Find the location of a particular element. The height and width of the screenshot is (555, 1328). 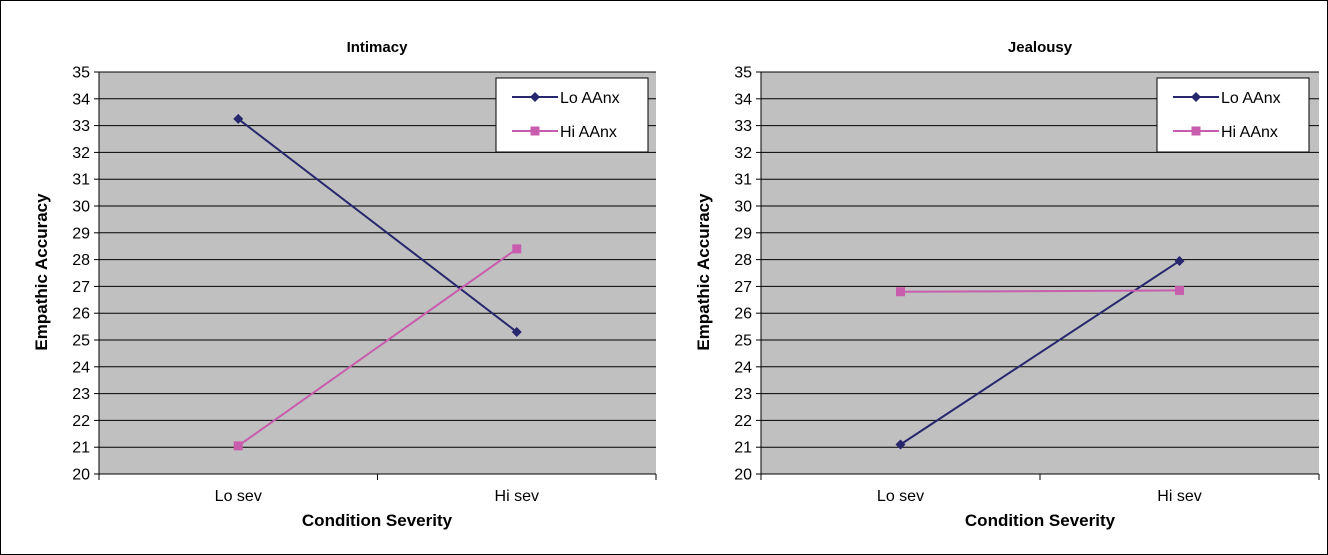

chart-title: Jealousy is located at coordinates (1040, 47).